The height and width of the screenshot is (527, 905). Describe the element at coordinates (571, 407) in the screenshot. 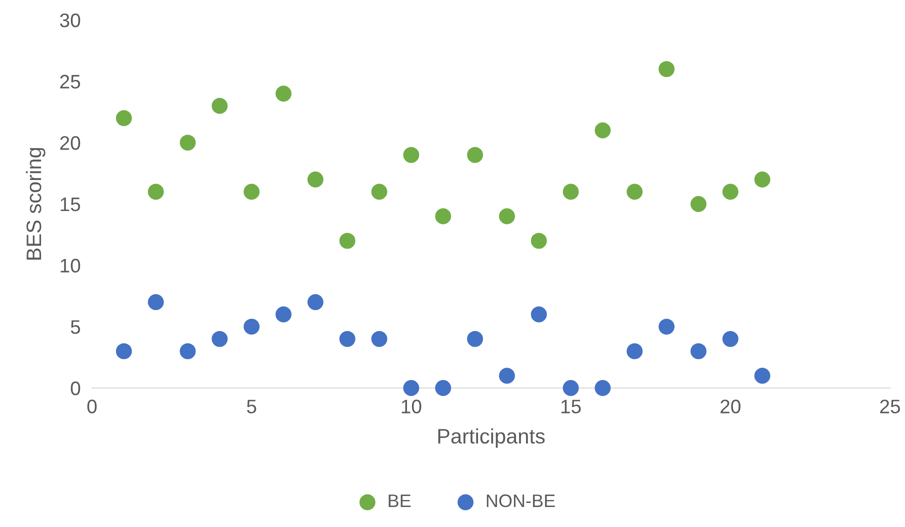

I see `x-tick-label: 15` at that location.